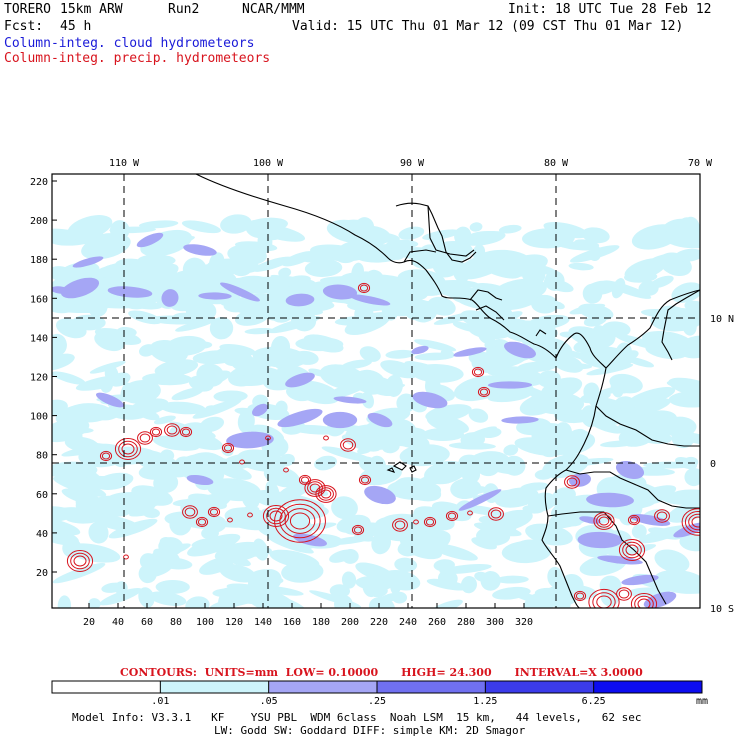 The width and height of the screenshot is (740, 740). What do you see at coordinates (263, 622) in the screenshot?
I see `x-tick-label: 140` at bounding box center [263, 622].